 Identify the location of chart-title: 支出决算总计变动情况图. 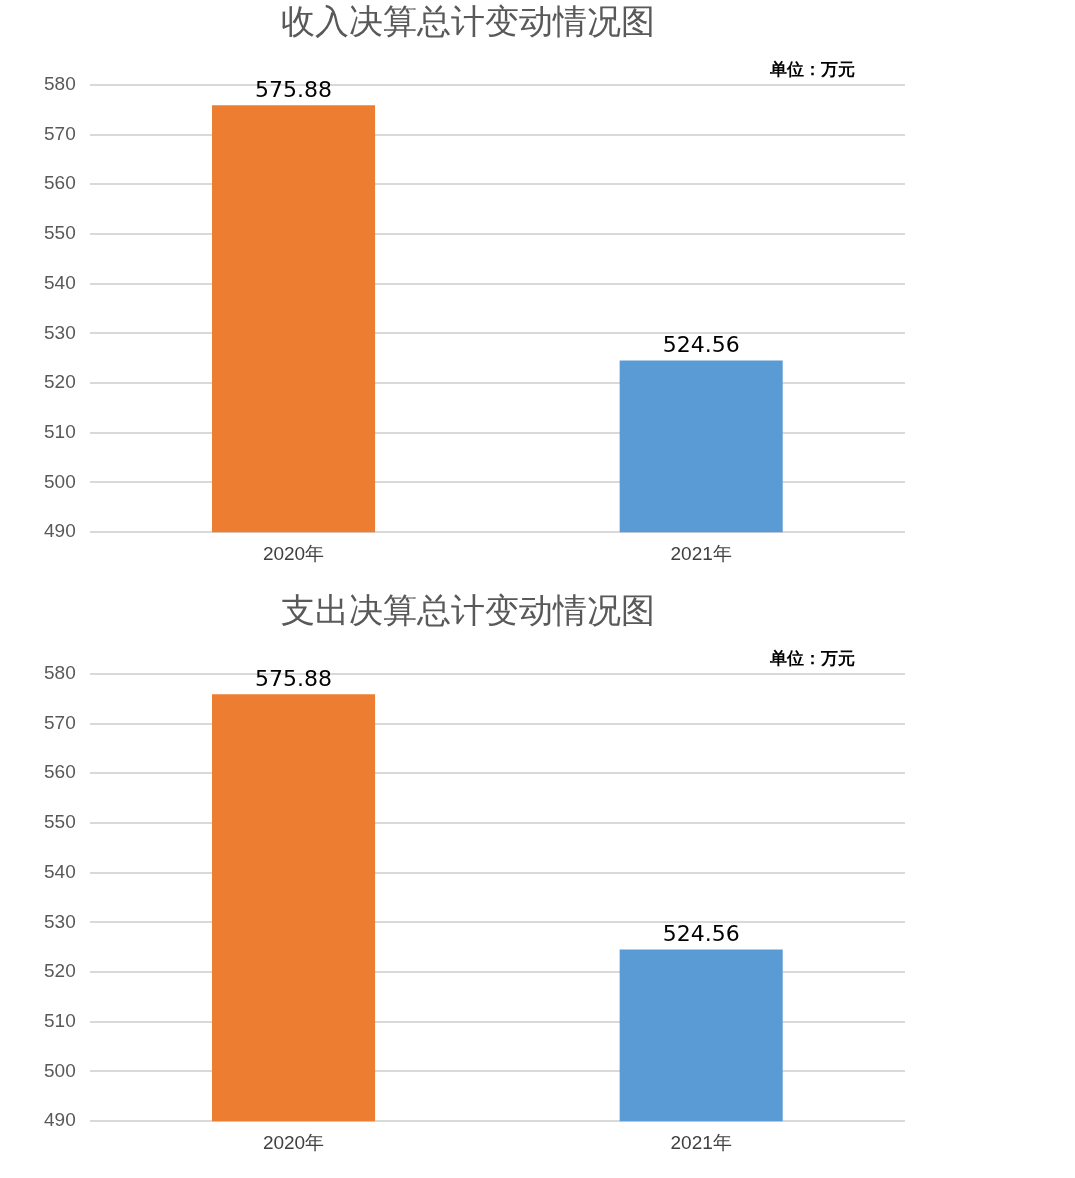
(467, 610).